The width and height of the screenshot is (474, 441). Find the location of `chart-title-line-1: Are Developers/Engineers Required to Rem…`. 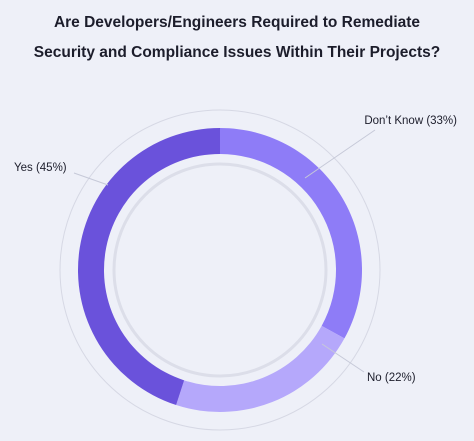

chart-title-line-1: Are Developers/Engineers Required to Rem… is located at coordinates (237, 22).